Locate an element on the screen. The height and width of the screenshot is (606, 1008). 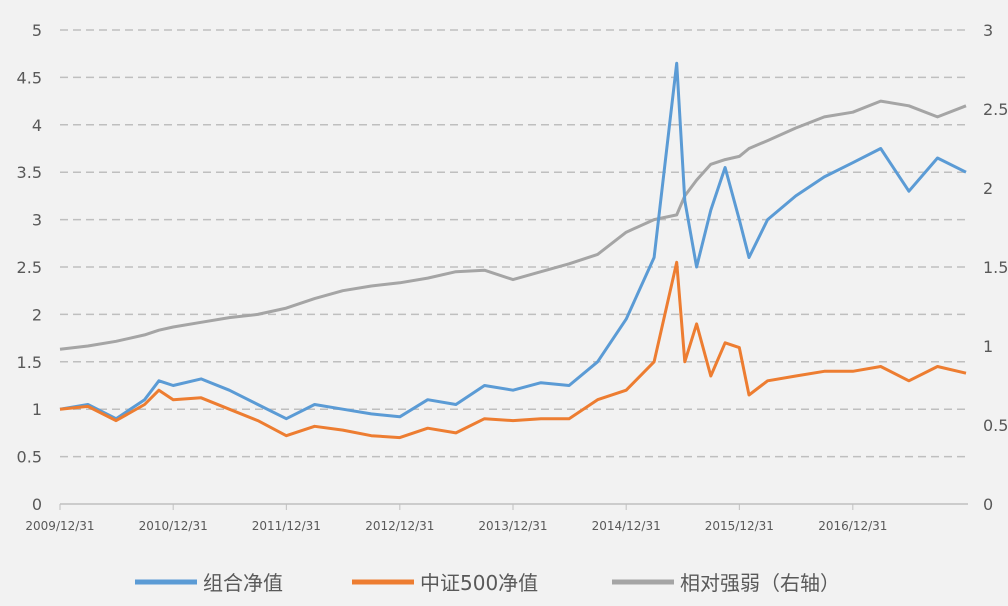
left-tick-label: 4 is located at coordinates (37, 125).